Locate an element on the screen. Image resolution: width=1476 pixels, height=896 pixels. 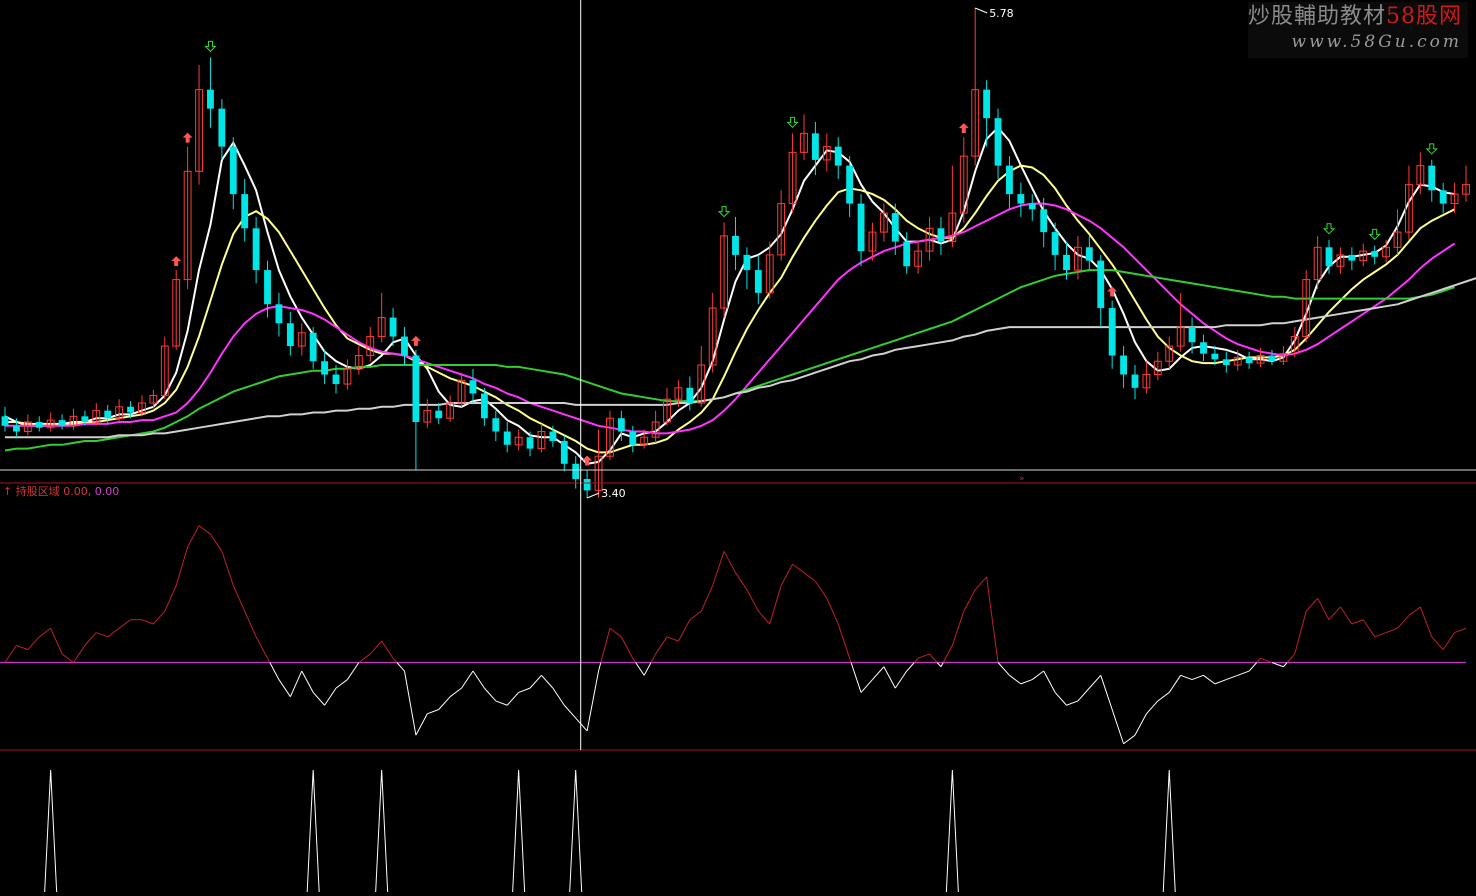
watermark-url: www.58Gu.com is located at coordinates (1358, 42).